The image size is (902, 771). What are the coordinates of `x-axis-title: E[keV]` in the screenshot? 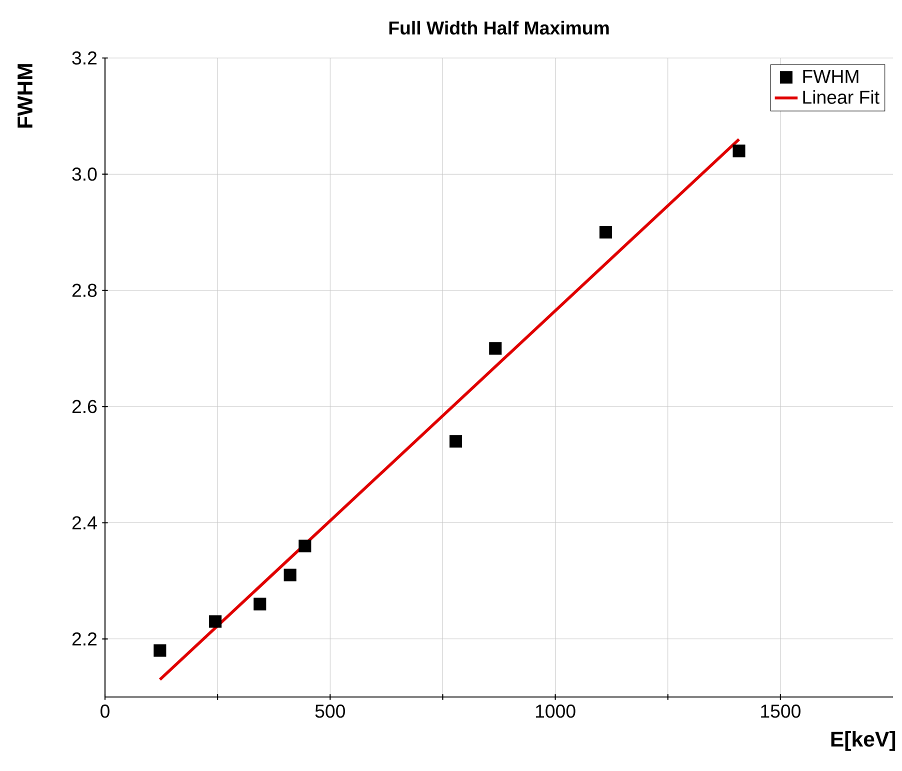 It's located at (863, 741).